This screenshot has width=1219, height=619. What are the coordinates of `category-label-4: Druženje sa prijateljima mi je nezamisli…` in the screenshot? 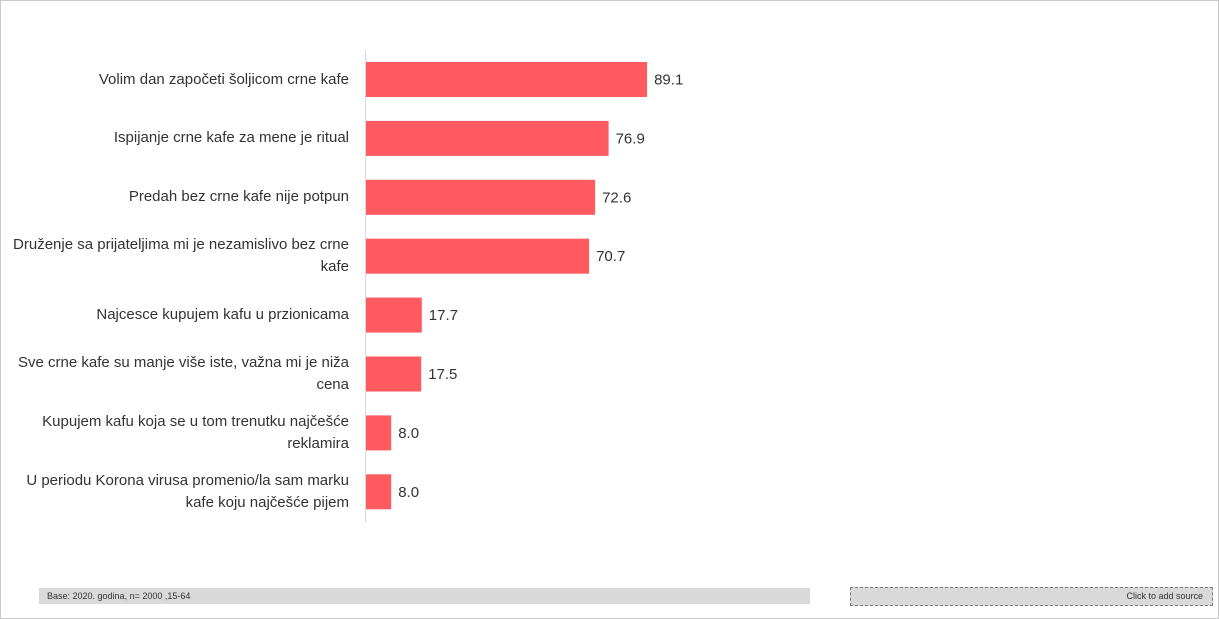 It's located at (181, 256).